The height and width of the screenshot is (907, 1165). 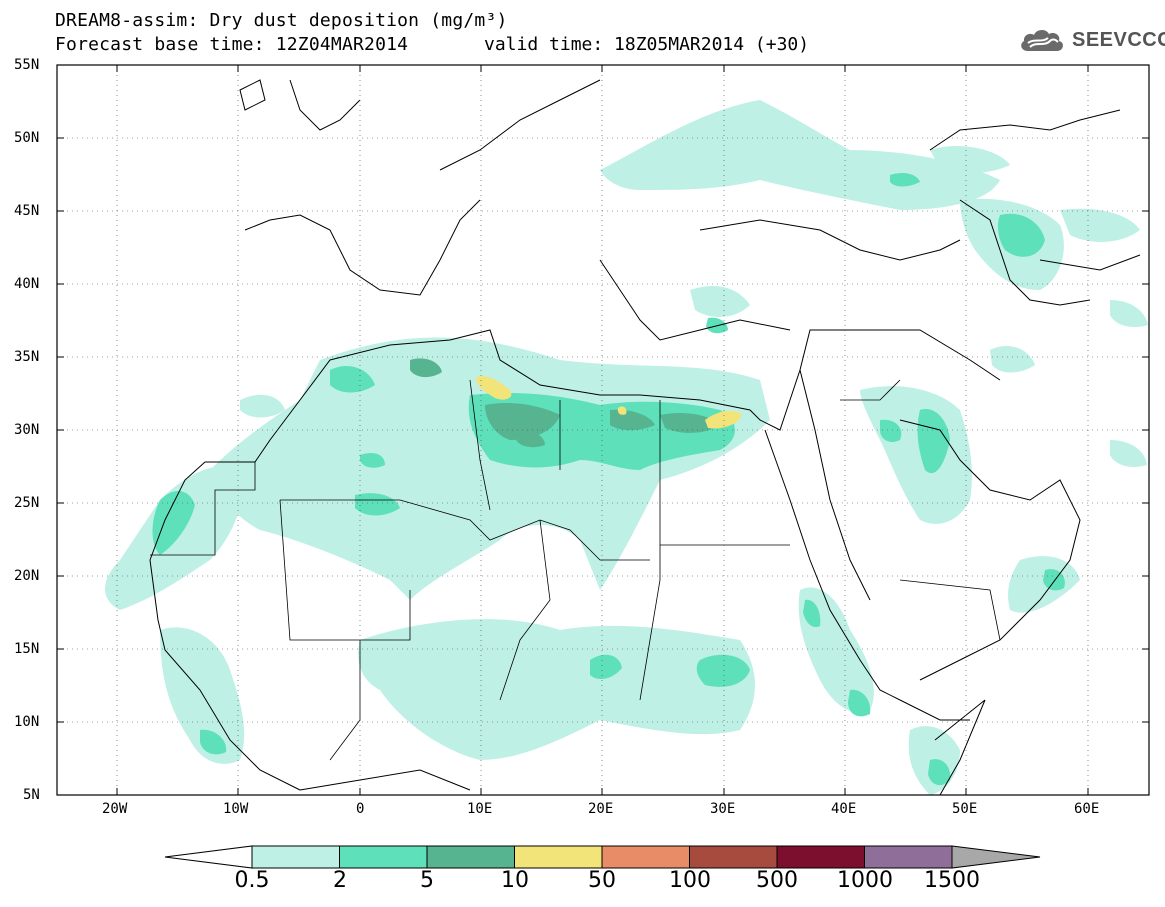 I want to click on lon-label: 10E, so click(x=480, y=809).